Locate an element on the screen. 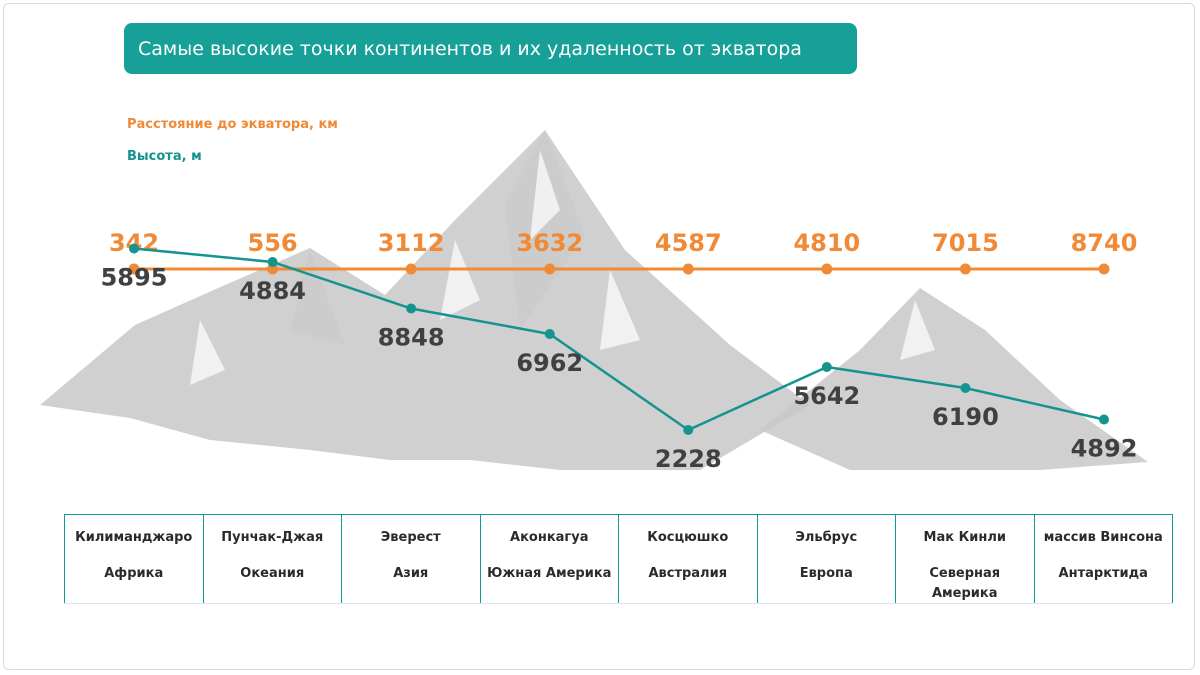 This screenshot has height=675, width=1200. table-cell: Косцюшко Австралия is located at coordinates (687, 559).